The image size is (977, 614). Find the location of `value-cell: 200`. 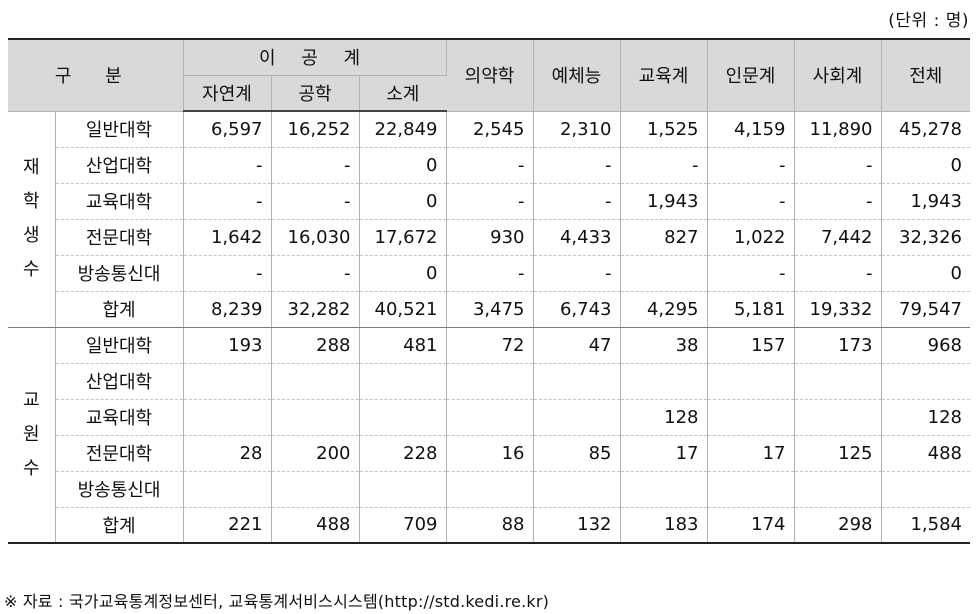

value-cell: 200 is located at coordinates (315, 453).